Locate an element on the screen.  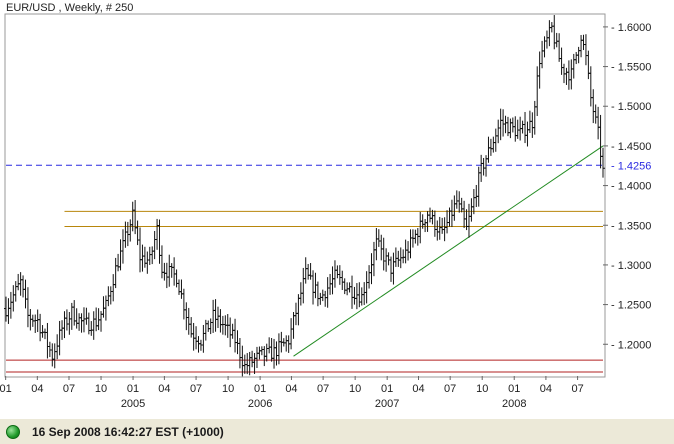
x-year-label: 2007 is located at coordinates (387, 404).